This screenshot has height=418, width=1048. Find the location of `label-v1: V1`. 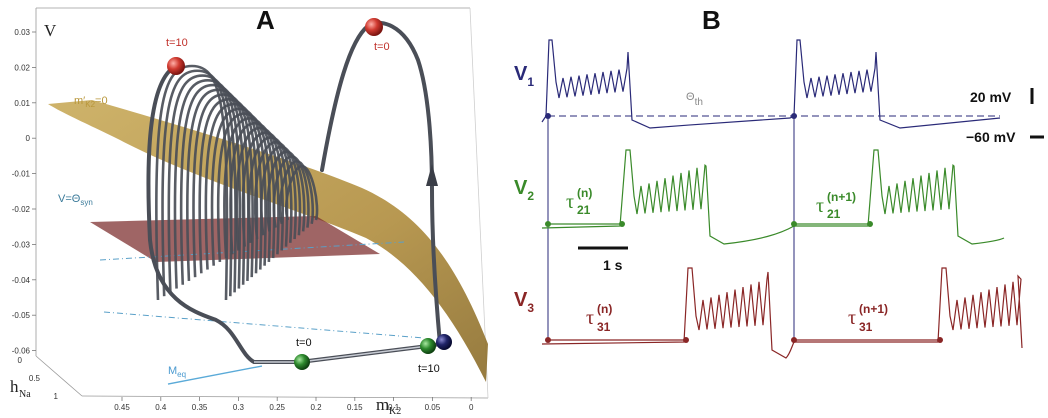

label-v1: V1 is located at coordinates (524, 76).